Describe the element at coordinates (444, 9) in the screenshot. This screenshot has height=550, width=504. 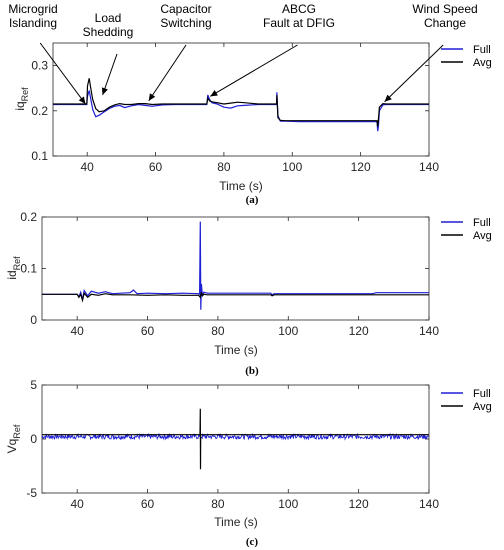
I see `annotation-text: Wind Speed` at that location.